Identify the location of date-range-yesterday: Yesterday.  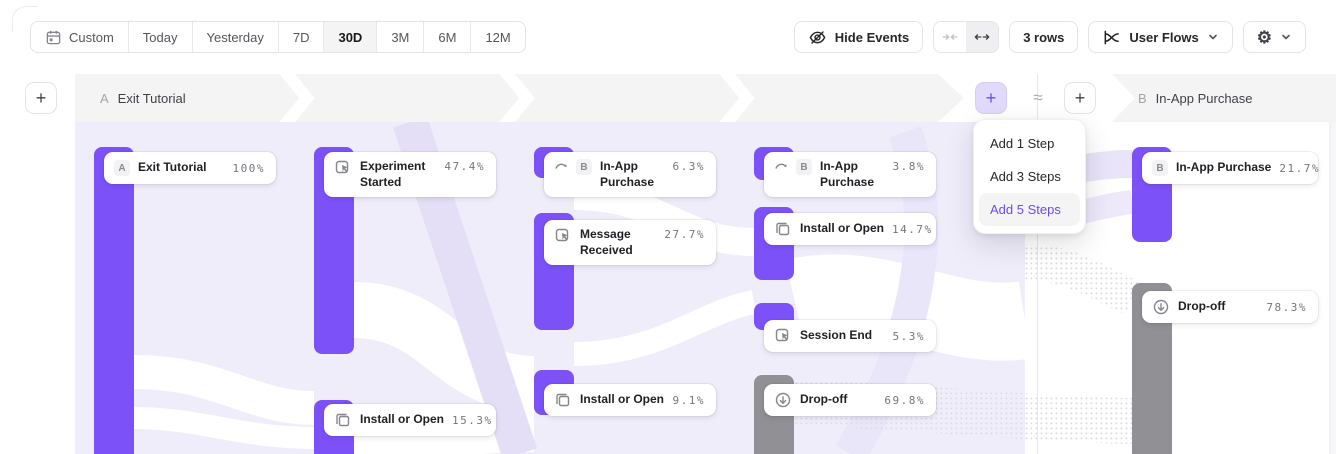
(236, 37).